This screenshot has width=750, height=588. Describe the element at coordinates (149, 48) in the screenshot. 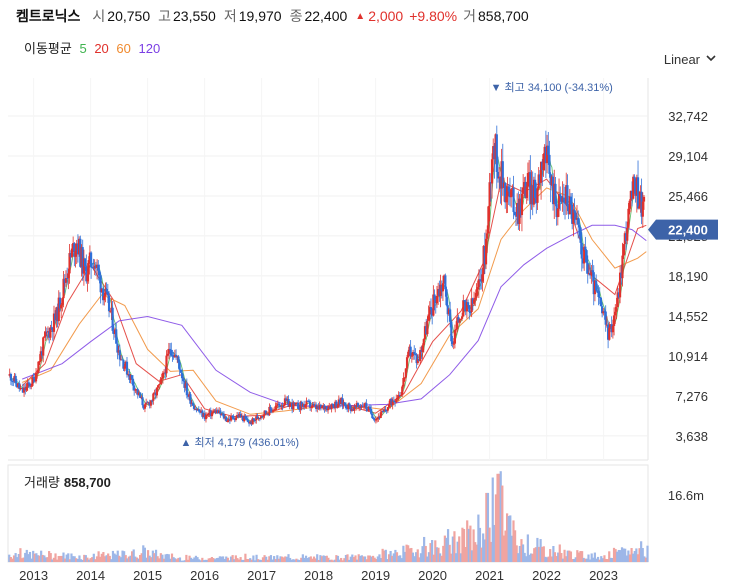

I see `ma-120: 120` at that location.